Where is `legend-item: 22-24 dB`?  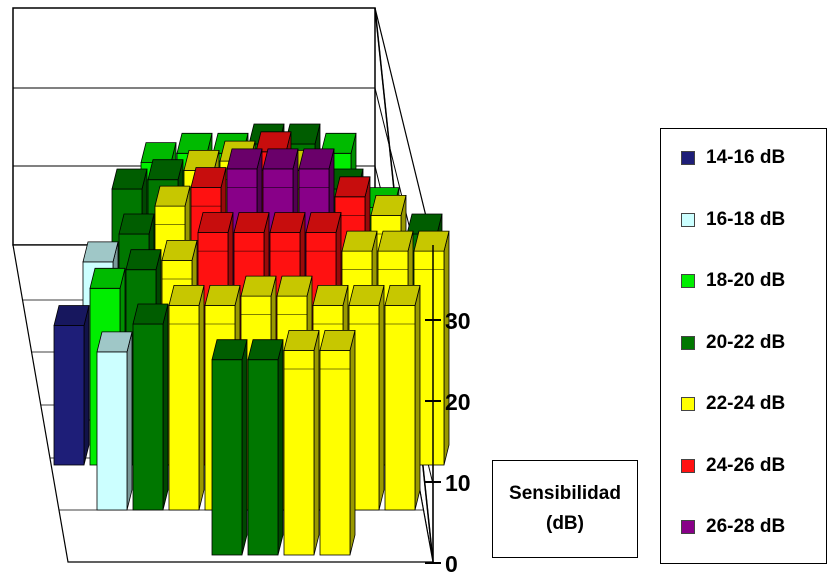
legend-item: 22-24 dB is located at coordinates (733, 404).